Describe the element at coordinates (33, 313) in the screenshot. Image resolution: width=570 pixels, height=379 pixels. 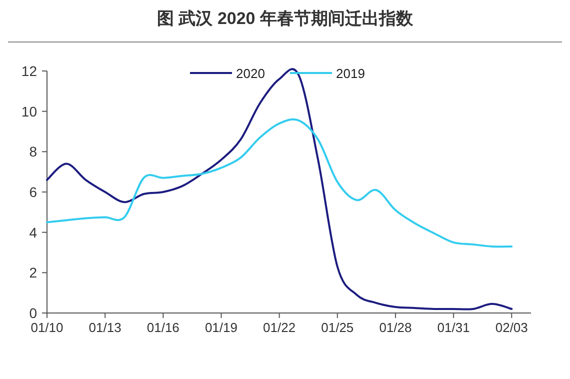
I see `y-tick-label: 0` at that location.